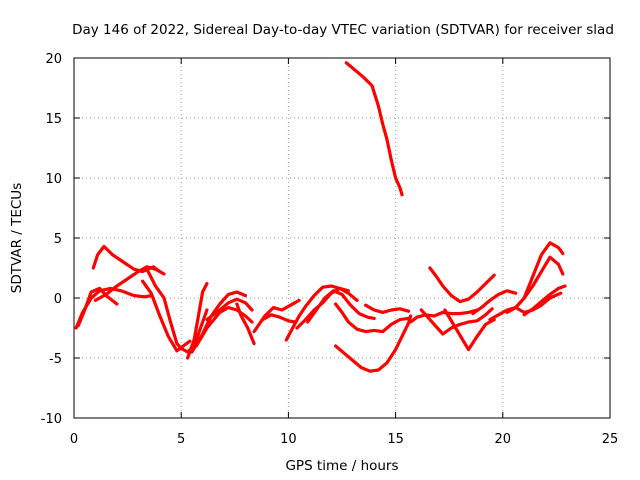  What do you see at coordinates (53, 179) in the screenshot?
I see `y-tick-label: 10` at bounding box center [53, 179].